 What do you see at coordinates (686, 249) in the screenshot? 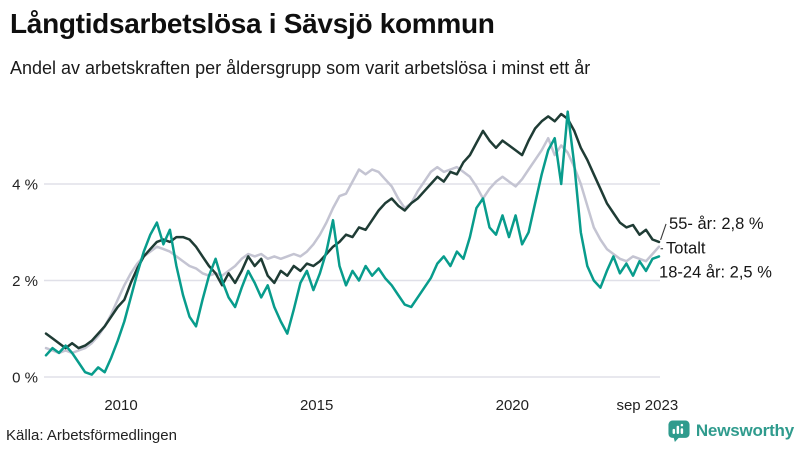
I see `series-end-label: Totalt` at bounding box center [686, 249].